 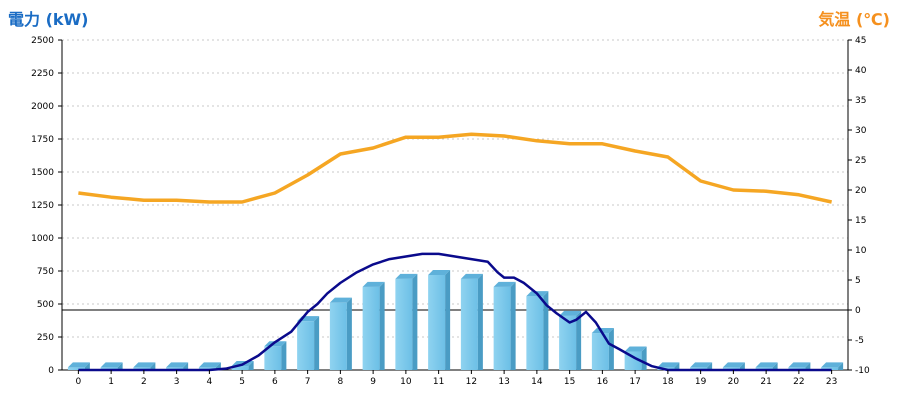 What do you see at coordinates (438, 382) in the screenshot?
I see `x-tick-label: 11` at bounding box center [438, 382].